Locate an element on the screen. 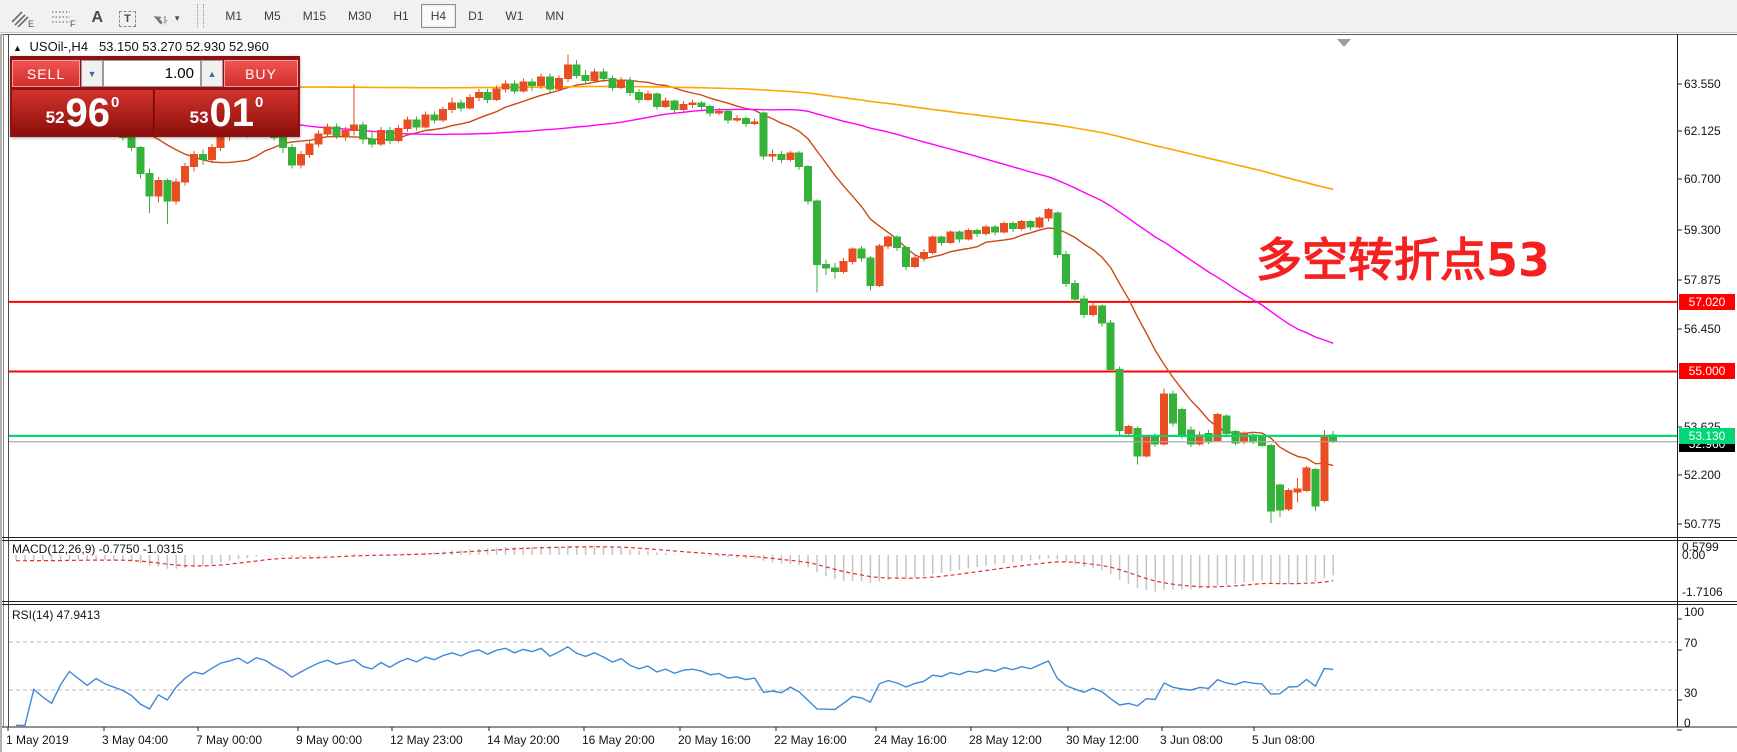 Image resolution: width=1737 pixels, height=752 pixels. fibo-grid-icon is located at coordinates (61, 17).